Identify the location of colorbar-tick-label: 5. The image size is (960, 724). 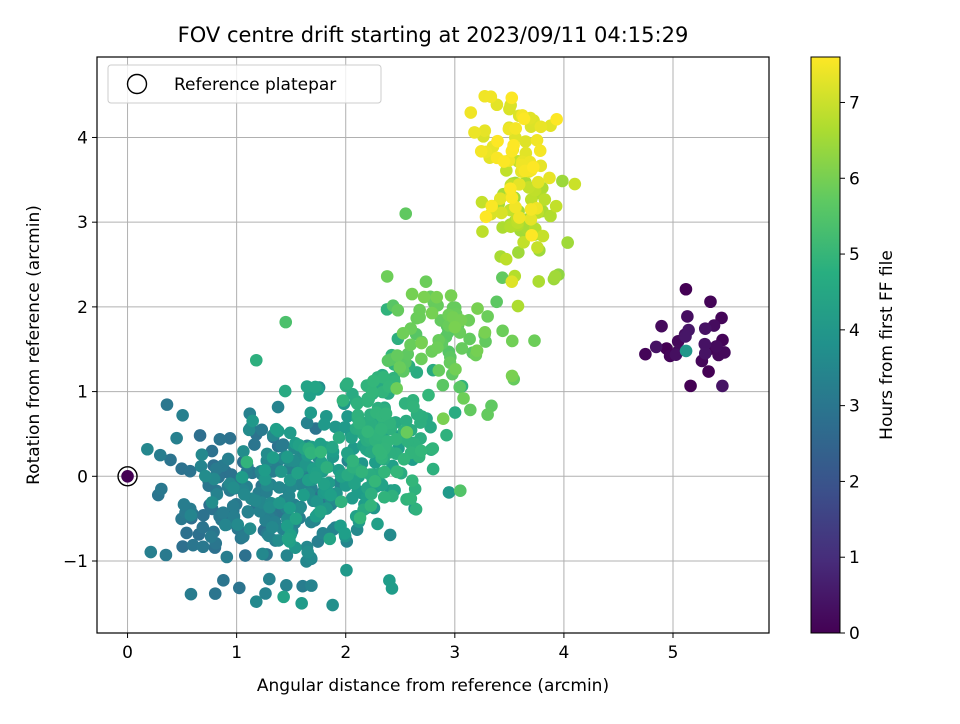
(854, 255).